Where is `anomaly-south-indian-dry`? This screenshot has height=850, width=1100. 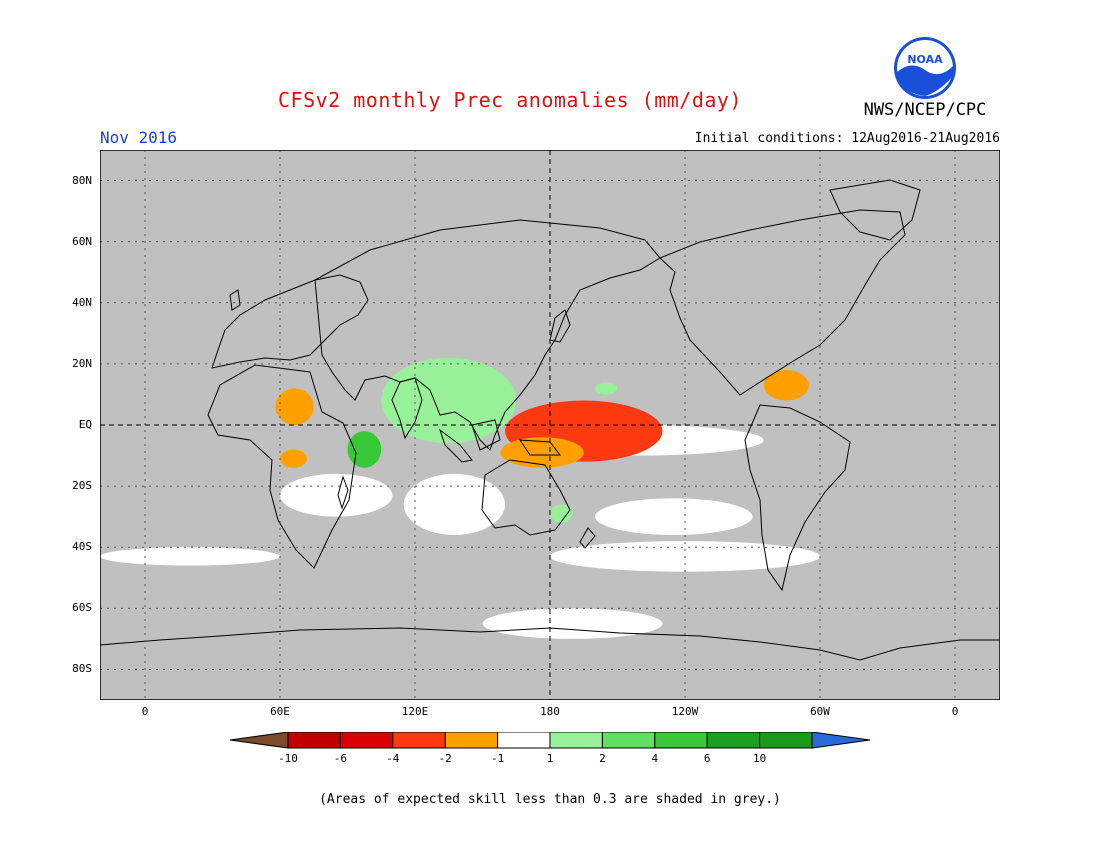
anomaly-south-indian-dry is located at coordinates (293, 458).